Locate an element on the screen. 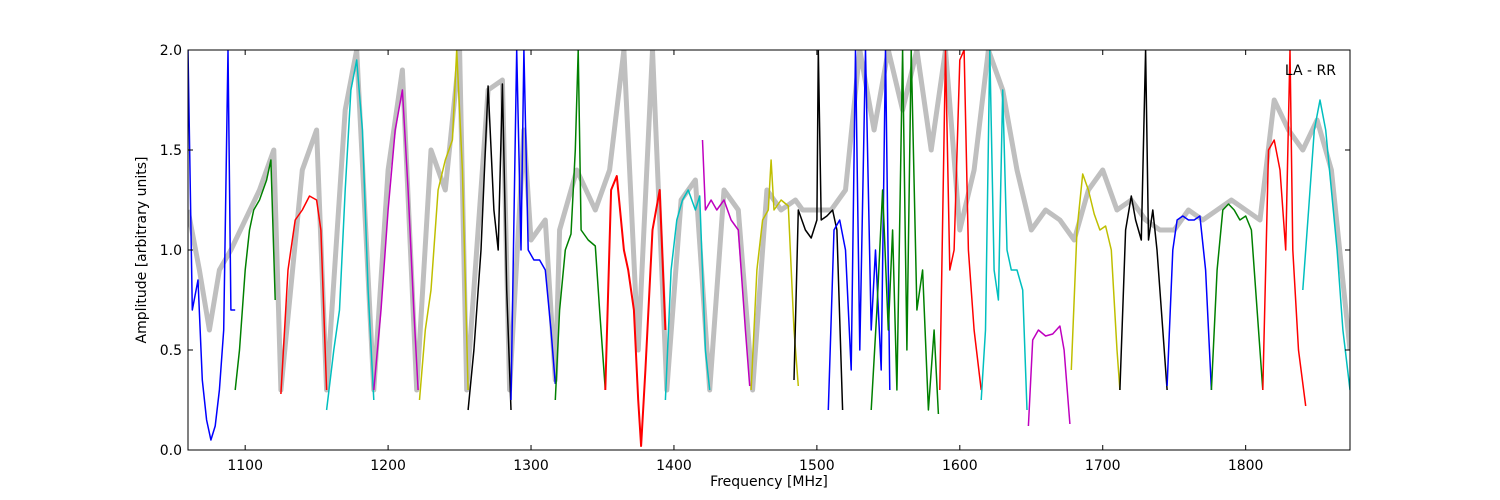  x-tick-label: 1400 is located at coordinates (674, 466).